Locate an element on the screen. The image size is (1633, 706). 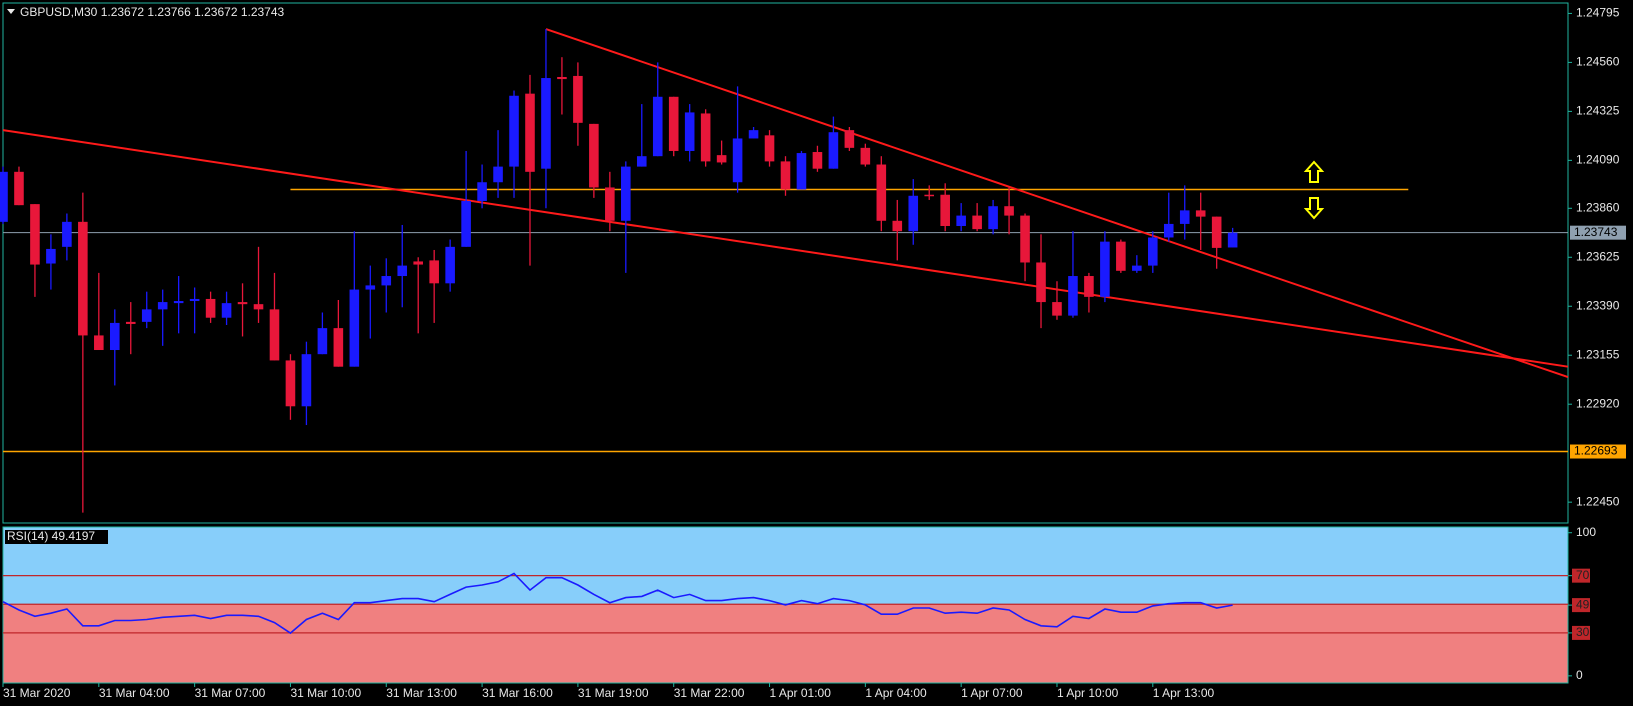
buy-arrow is located at coordinates (1314, 171).